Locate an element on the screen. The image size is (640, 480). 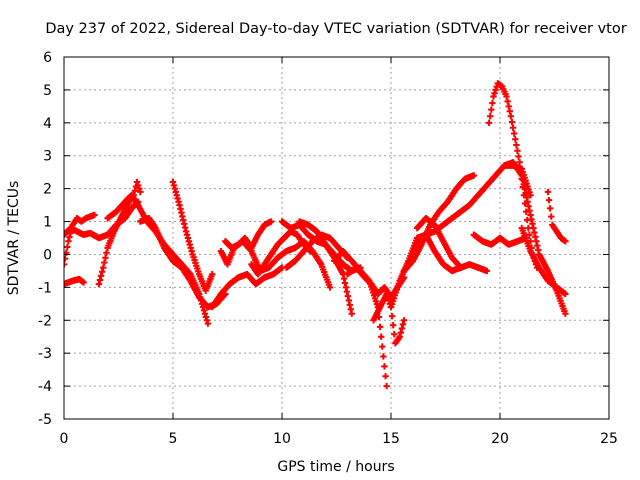
y-tick-label: -3 is located at coordinates (45, 354).